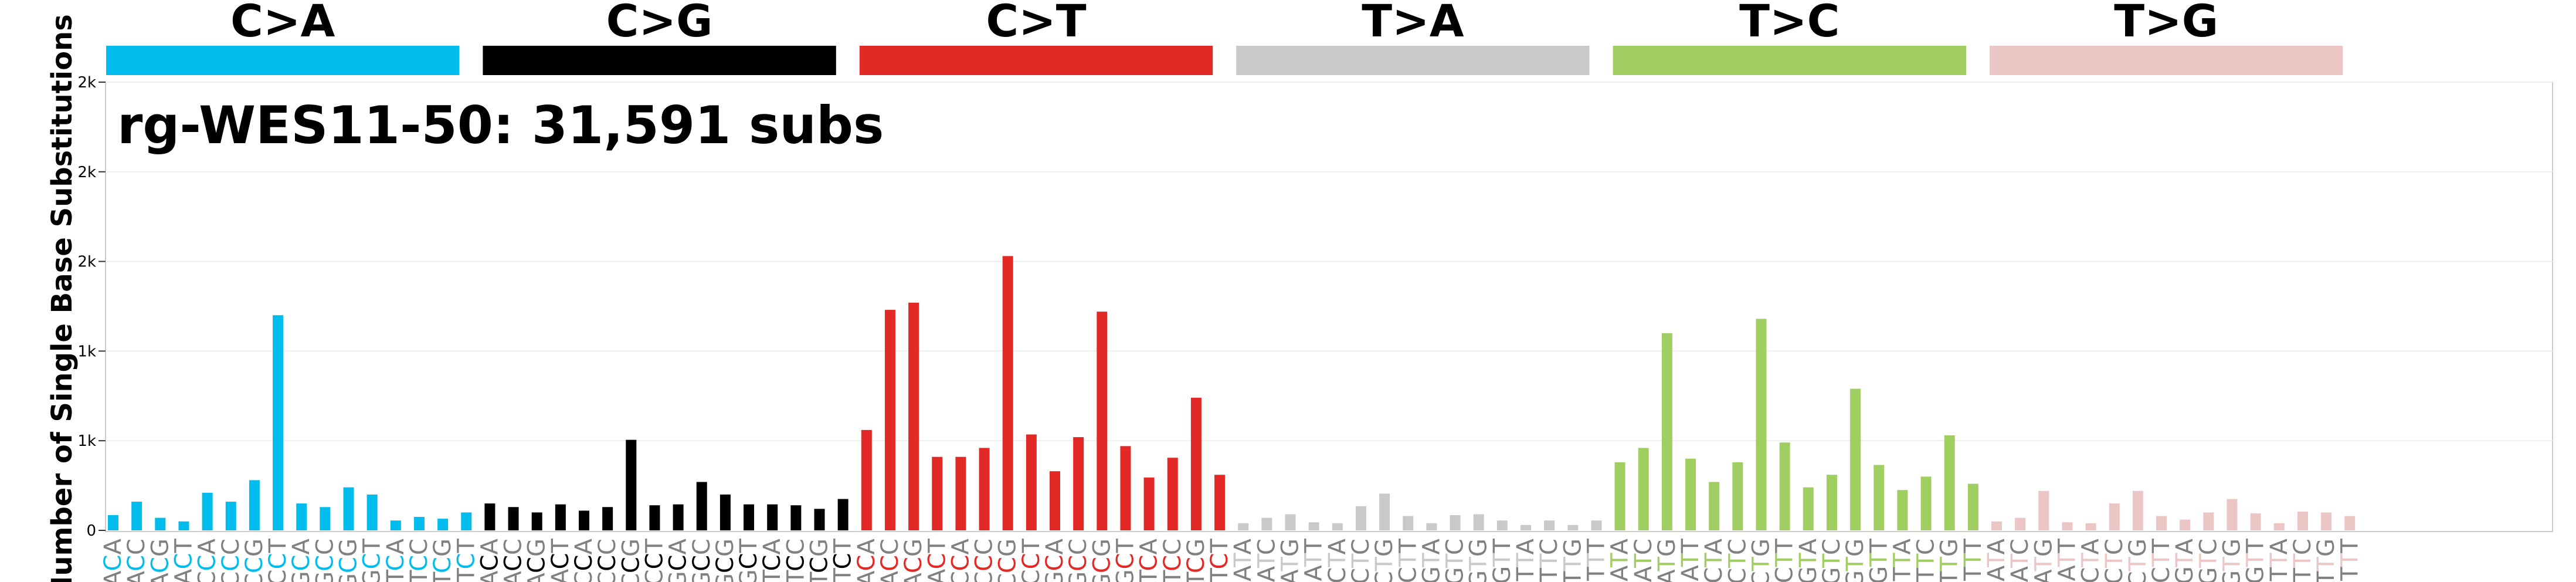 Image resolution: width=2576 pixels, height=582 pixels. What do you see at coordinates (91, 307) in the screenshot?
I see `y-axis-ticks: 0 1k 1k 2k 2k 2k` at bounding box center [91, 307].